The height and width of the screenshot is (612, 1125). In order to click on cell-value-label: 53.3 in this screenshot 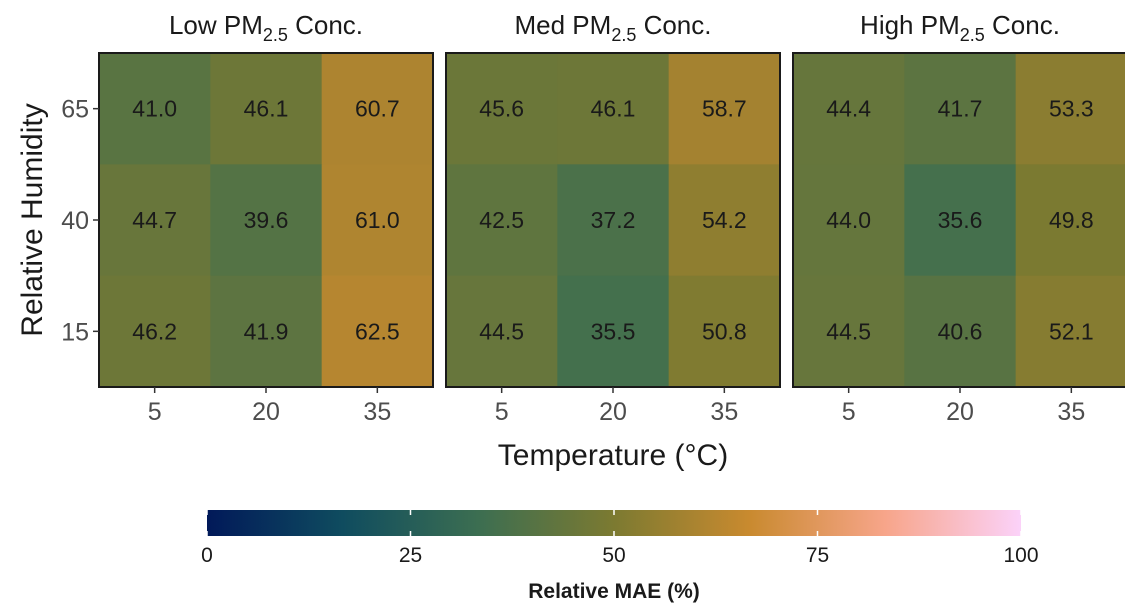, I will do `click(1071, 109)`.